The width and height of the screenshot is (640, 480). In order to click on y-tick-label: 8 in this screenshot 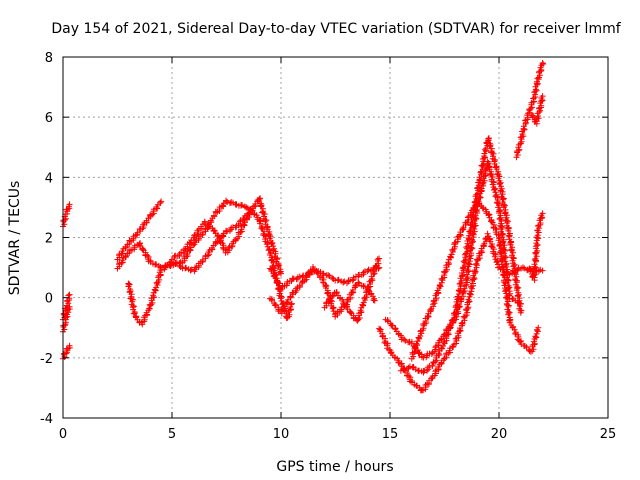, I will do `click(49, 58)`.